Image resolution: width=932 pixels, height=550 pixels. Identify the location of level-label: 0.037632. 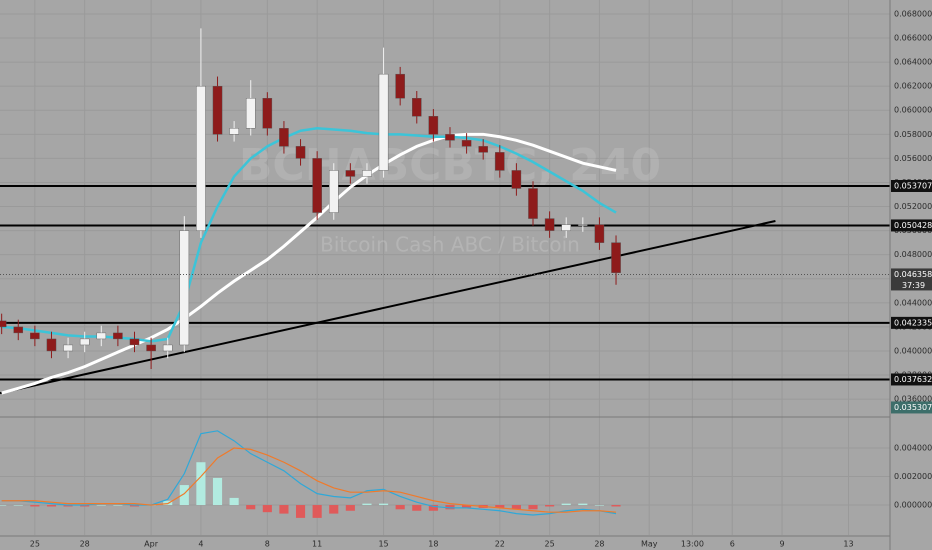
(913, 379).